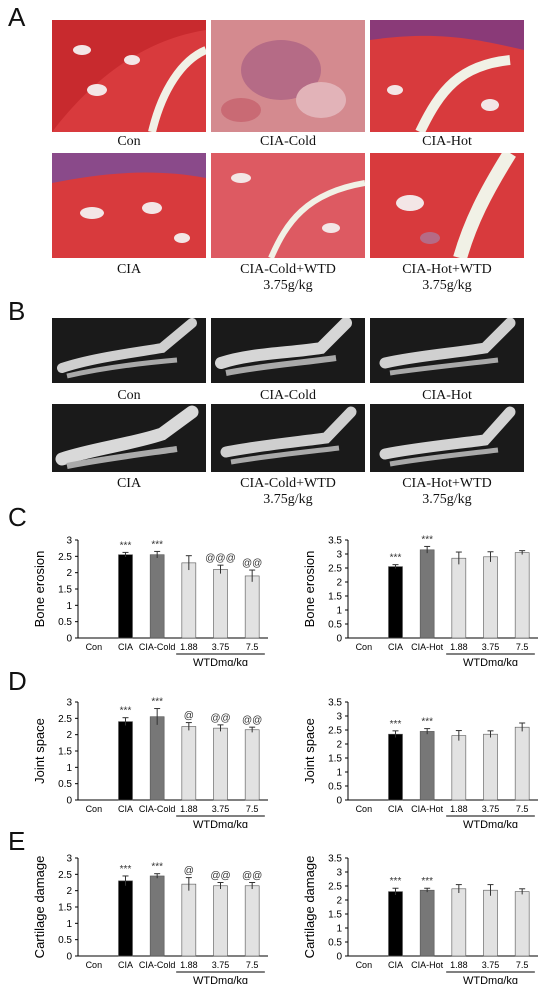 Image resolution: width=550 pixels, height=987 pixels. Describe the element at coordinates (129, 141) in the screenshot. I see `histology-caption-con: Con` at that location.